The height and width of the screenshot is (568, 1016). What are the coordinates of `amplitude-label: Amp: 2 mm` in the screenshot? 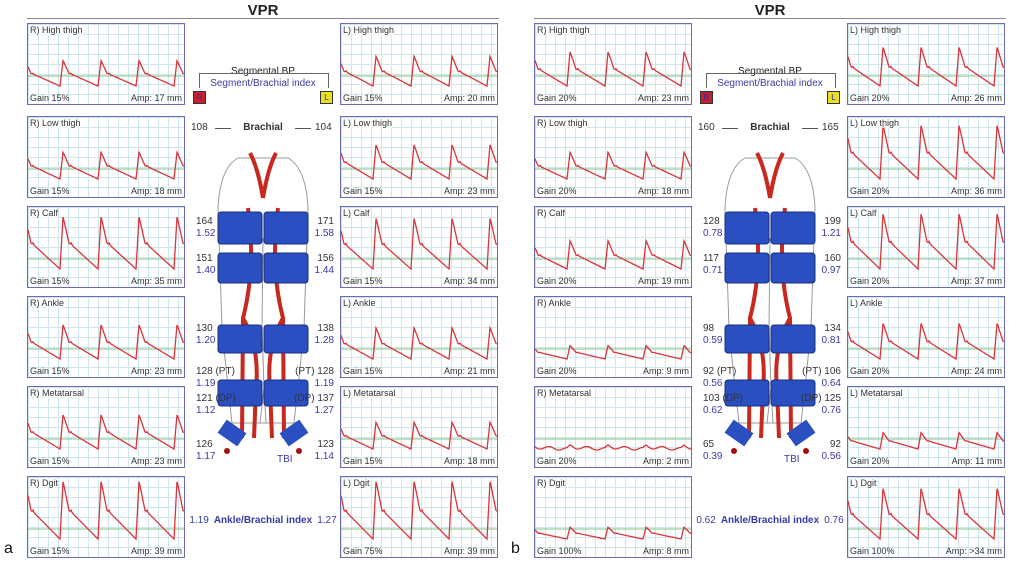 It's located at (665, 461).